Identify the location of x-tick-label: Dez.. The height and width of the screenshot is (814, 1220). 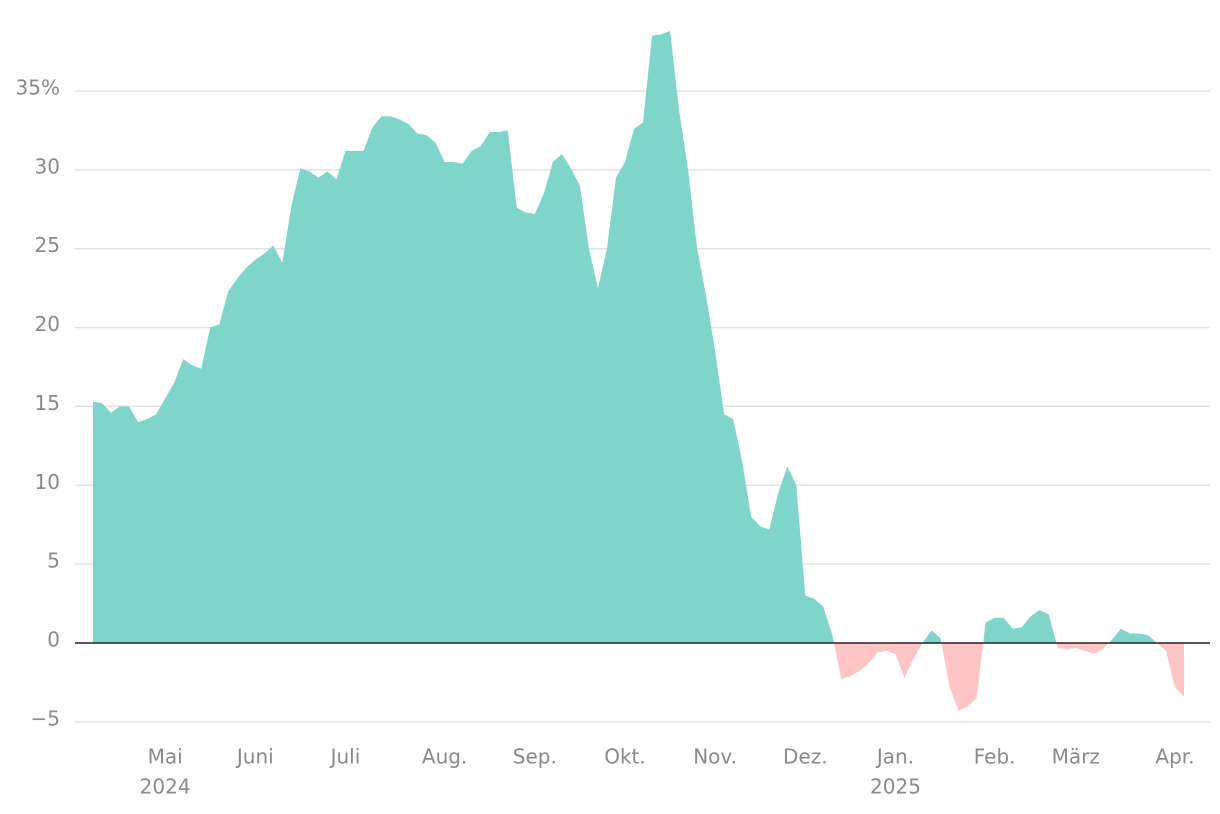
(805, 757).